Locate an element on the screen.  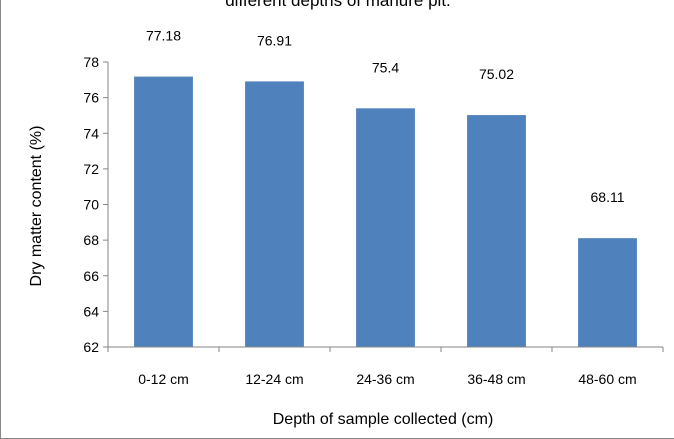
y-tick-label: 64 is located at coordinates (91, 311).